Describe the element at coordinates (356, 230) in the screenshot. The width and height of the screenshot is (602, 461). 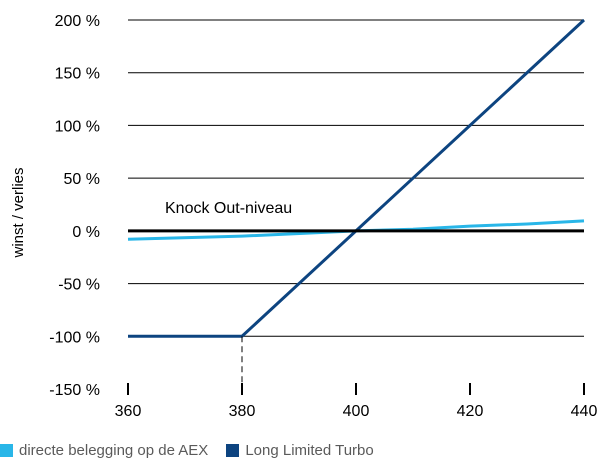
I see `series-line-directe-belegging` at that location.